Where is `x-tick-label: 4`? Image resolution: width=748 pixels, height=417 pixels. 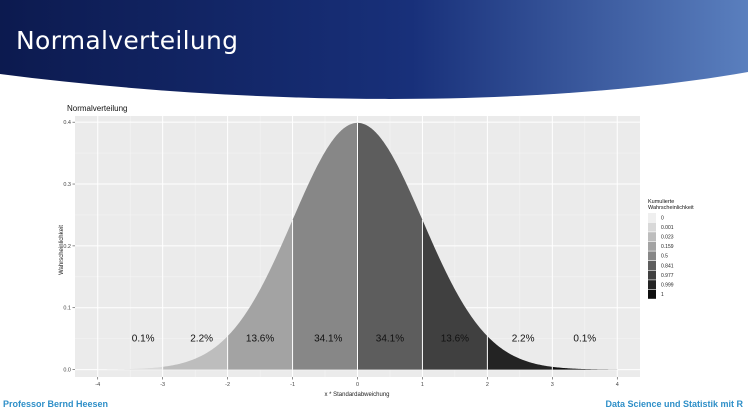
x-tick-label: 4 is located at coordinates (617, 385).